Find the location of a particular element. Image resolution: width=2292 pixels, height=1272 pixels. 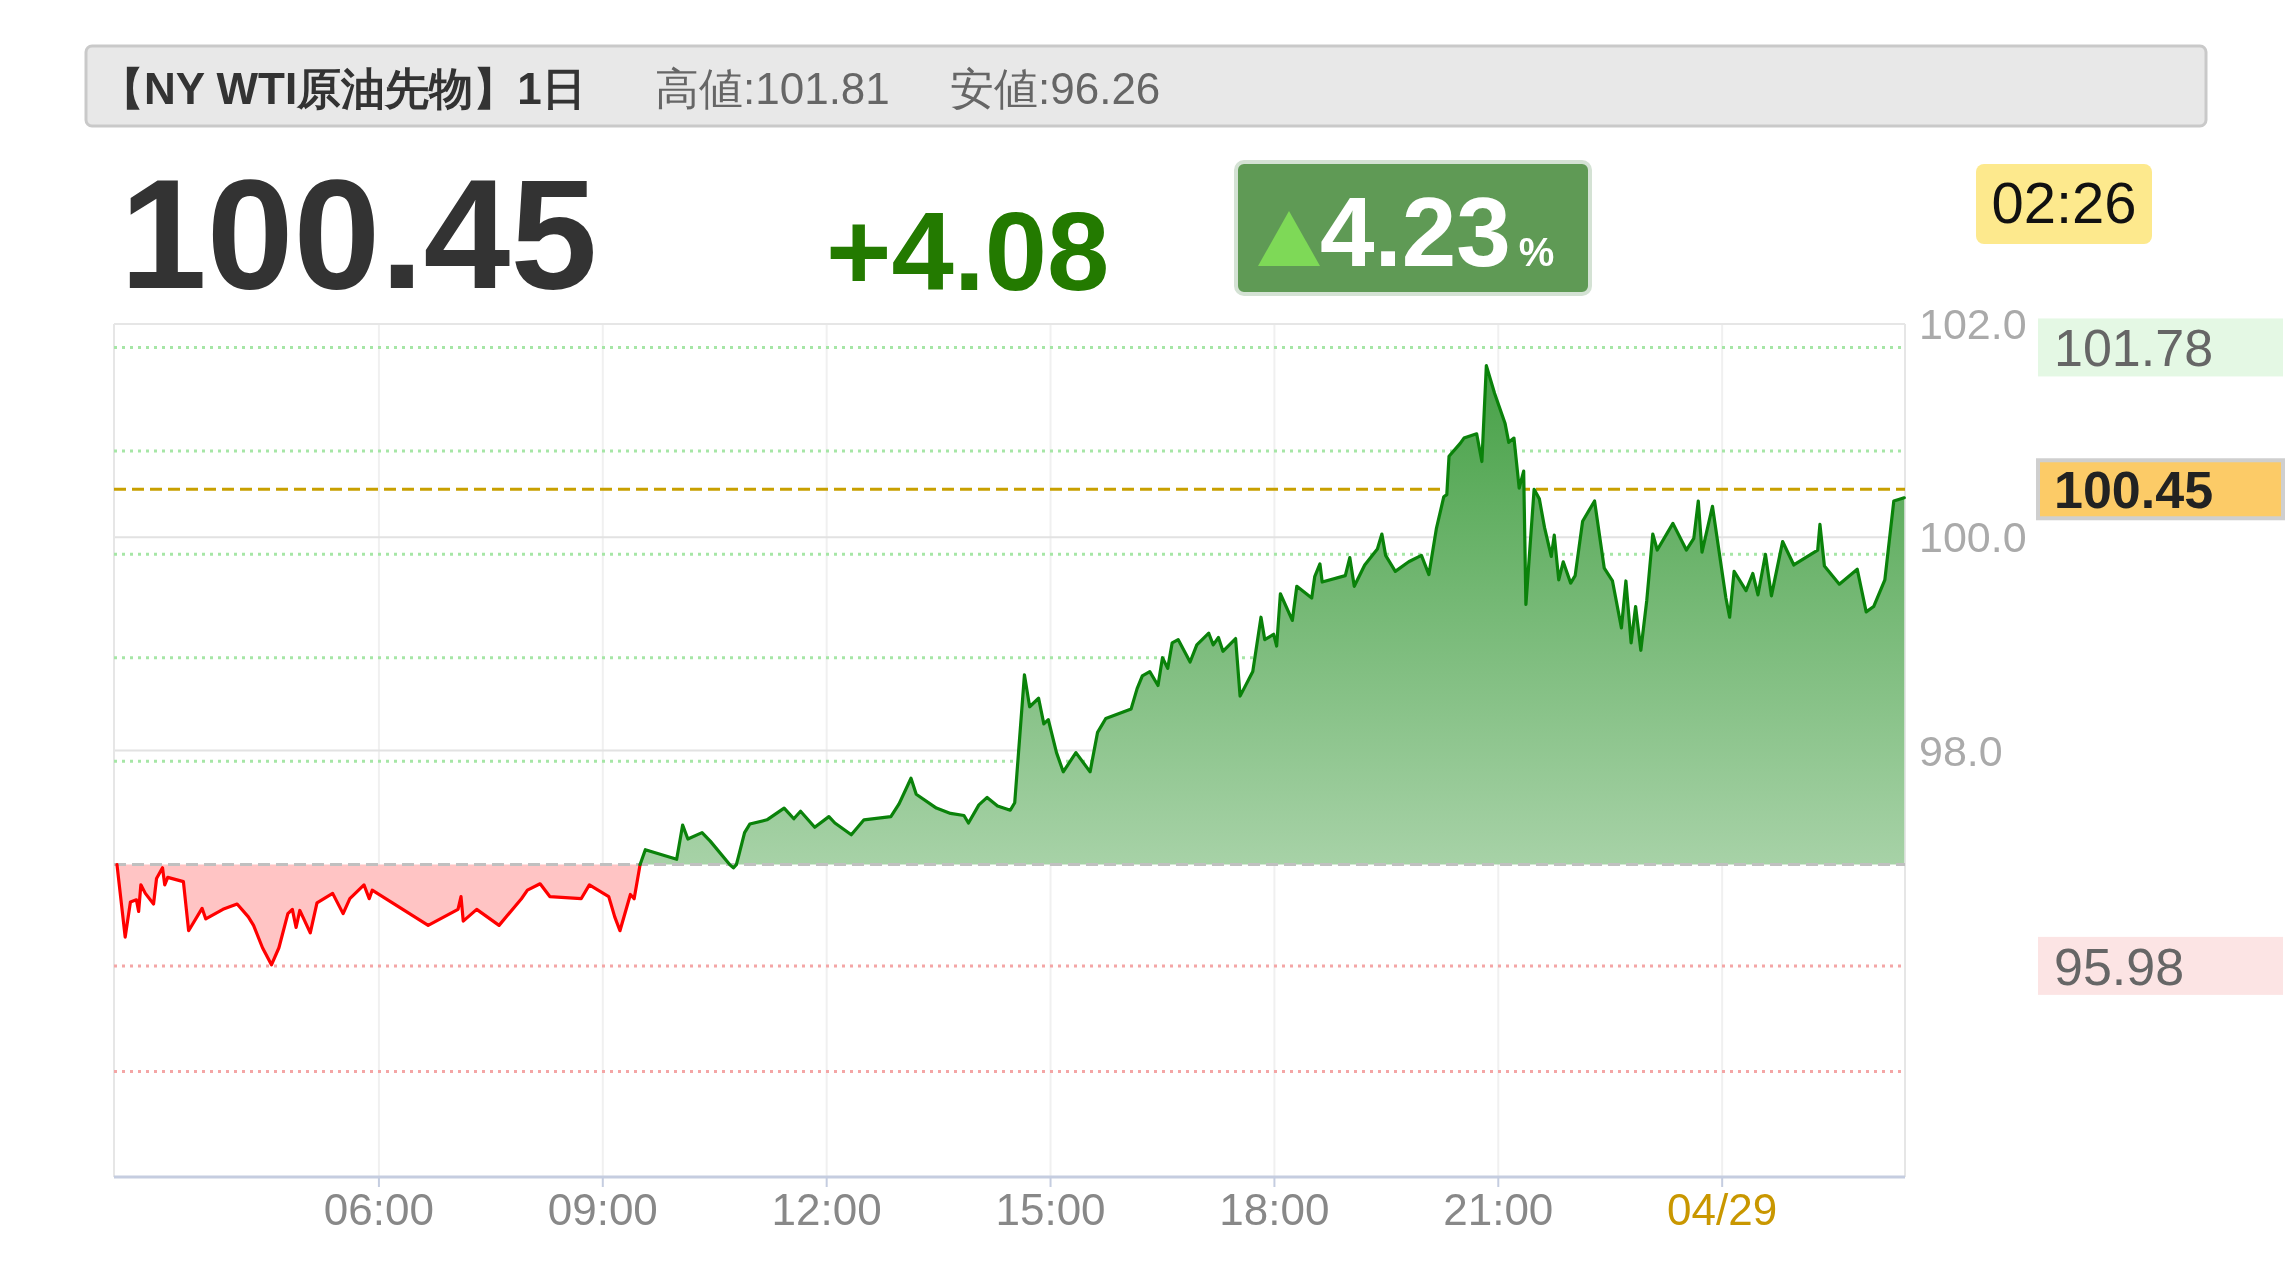

text: 安値:96.26 is located at coordinates (1055, 88).